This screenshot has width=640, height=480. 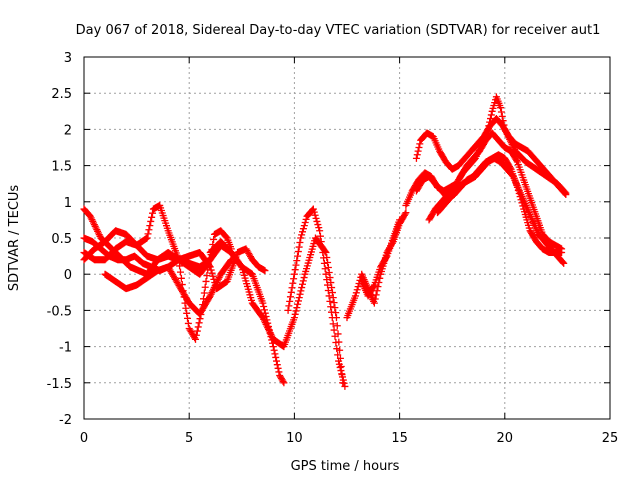 What do you see at coordinates (68, 275) in the screenshot?
I see `y-tick-label: 0` at bounding box center [68, 275].